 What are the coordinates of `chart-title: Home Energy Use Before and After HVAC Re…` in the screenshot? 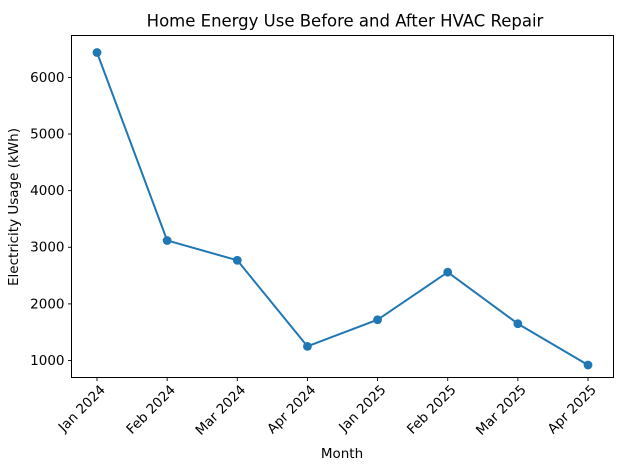 It's located at (345, 21).